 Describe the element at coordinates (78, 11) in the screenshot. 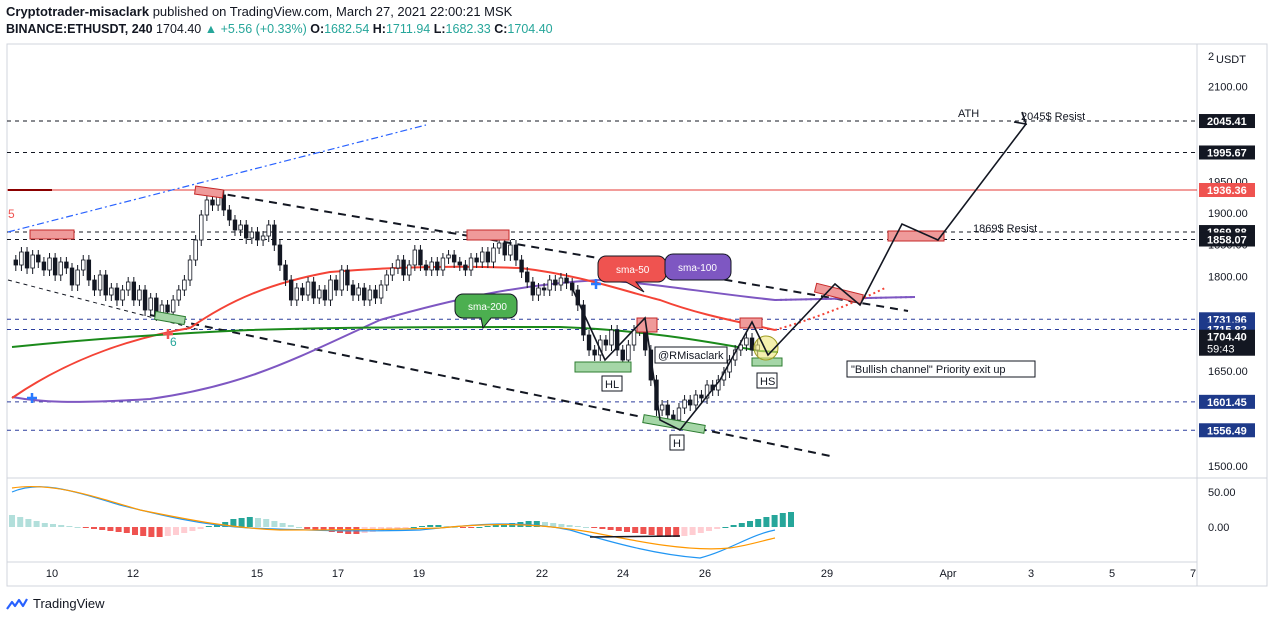

I see `author-name: Cryptotrader-misaclark` at that location.